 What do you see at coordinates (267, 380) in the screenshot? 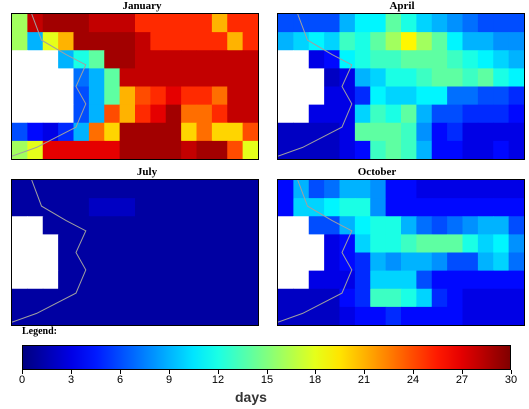
I see `colorbar-tick-label: 15` at bounding box center [267, 380].